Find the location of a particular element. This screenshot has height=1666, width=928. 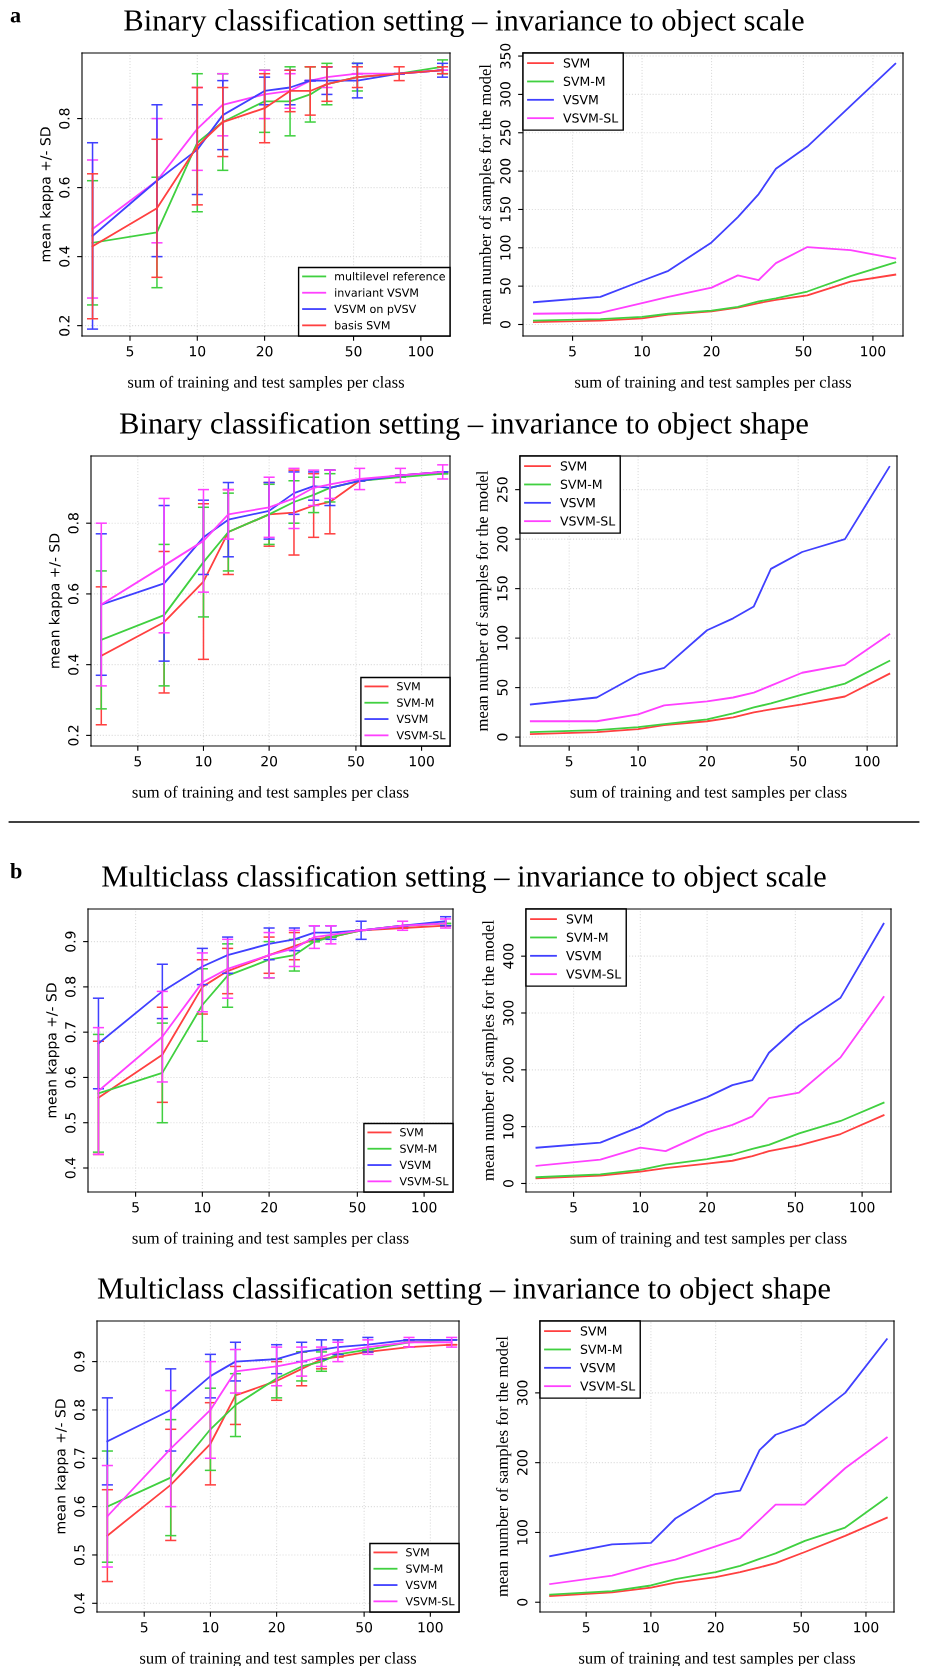

chart-title: Multiclass classification setting – invariance to object scale is located at coordinates (464, 879).